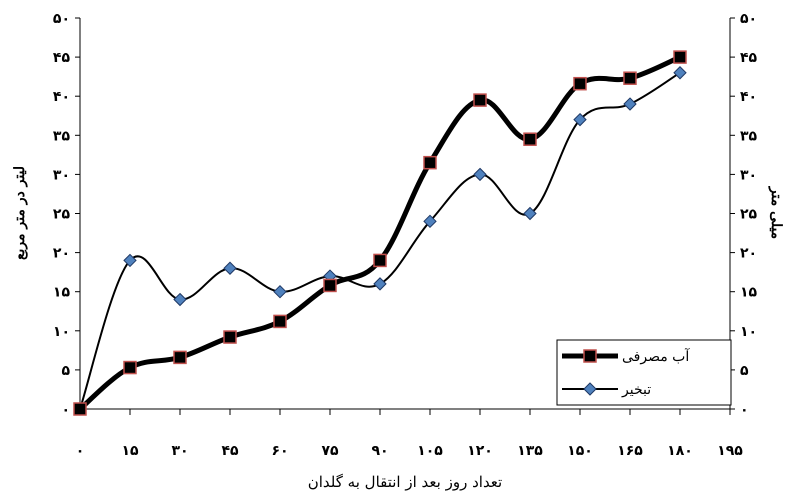  What do you see at coordinates (480, 451) in the screenshot?
I see `x-tick-label: ۱۲۰` at bounding box center [480, 451].